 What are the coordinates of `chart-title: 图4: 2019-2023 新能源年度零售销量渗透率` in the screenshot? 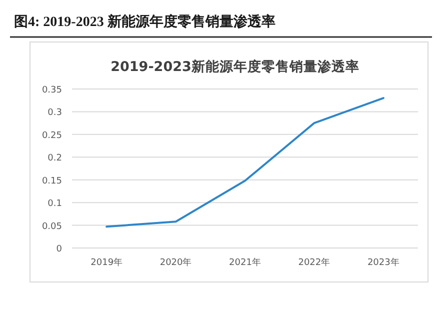 It's located at (145, 21).